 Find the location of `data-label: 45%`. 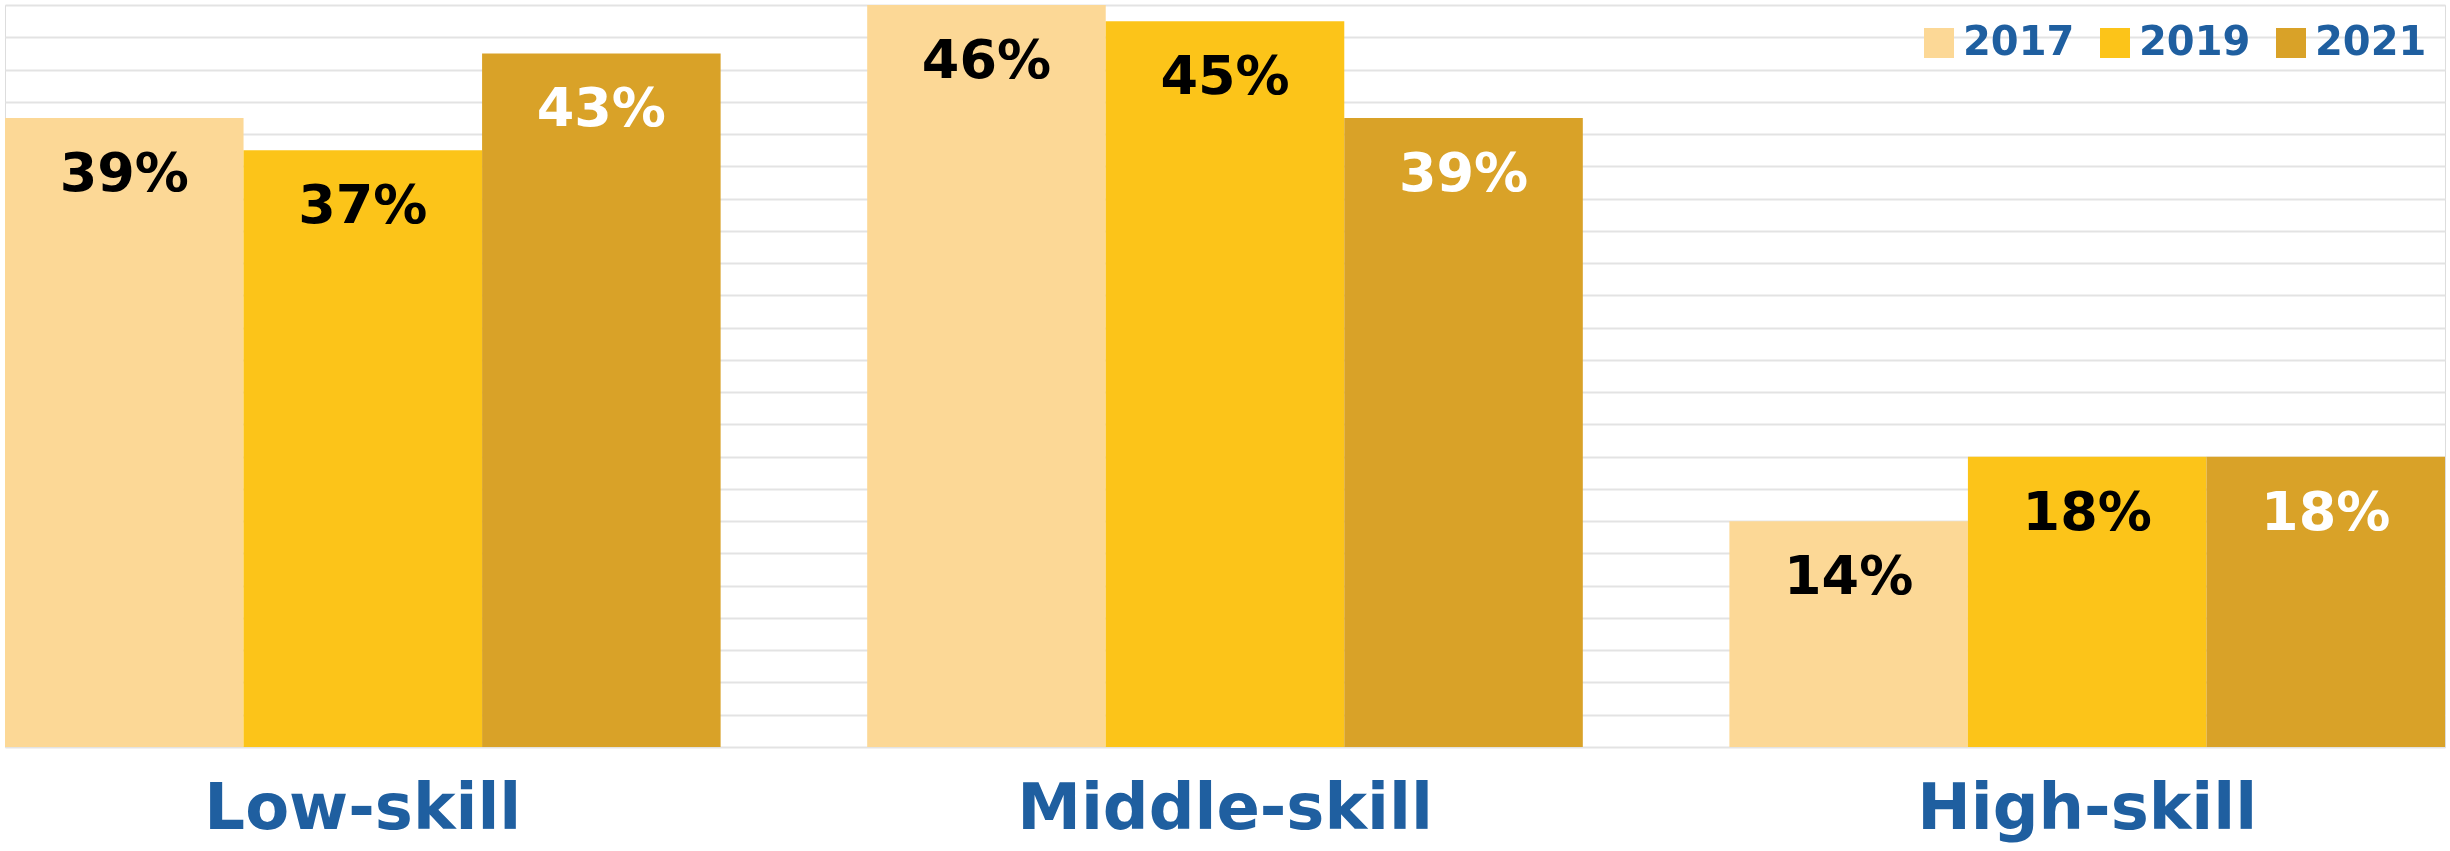

data-label: 45% is located at coordinates (1225, 76).